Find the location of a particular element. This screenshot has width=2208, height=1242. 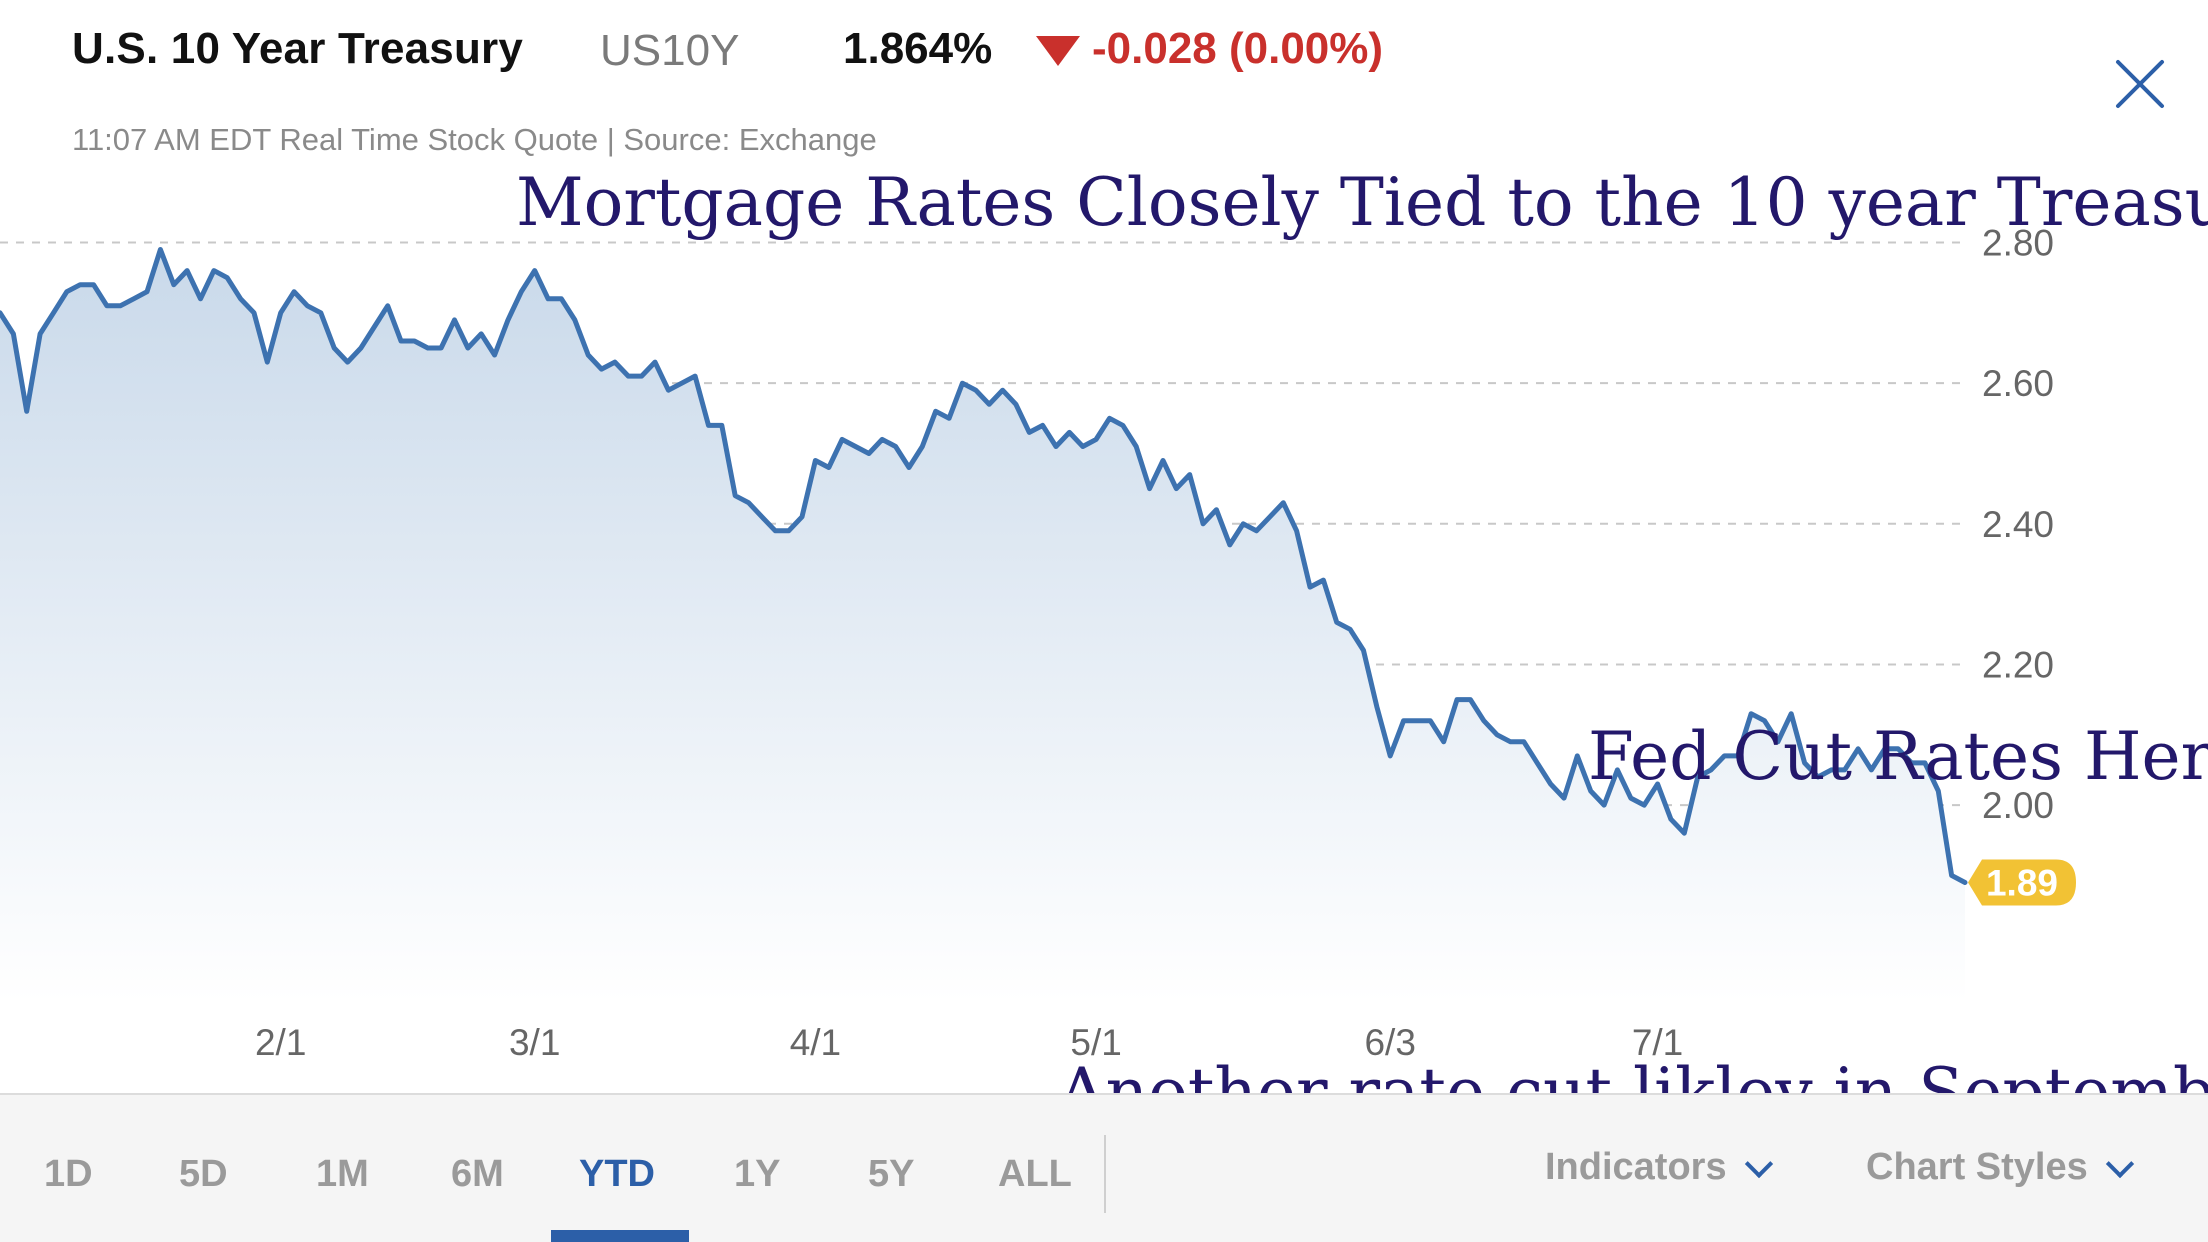

toolbar-border is located at coordinates (1104, 1094).